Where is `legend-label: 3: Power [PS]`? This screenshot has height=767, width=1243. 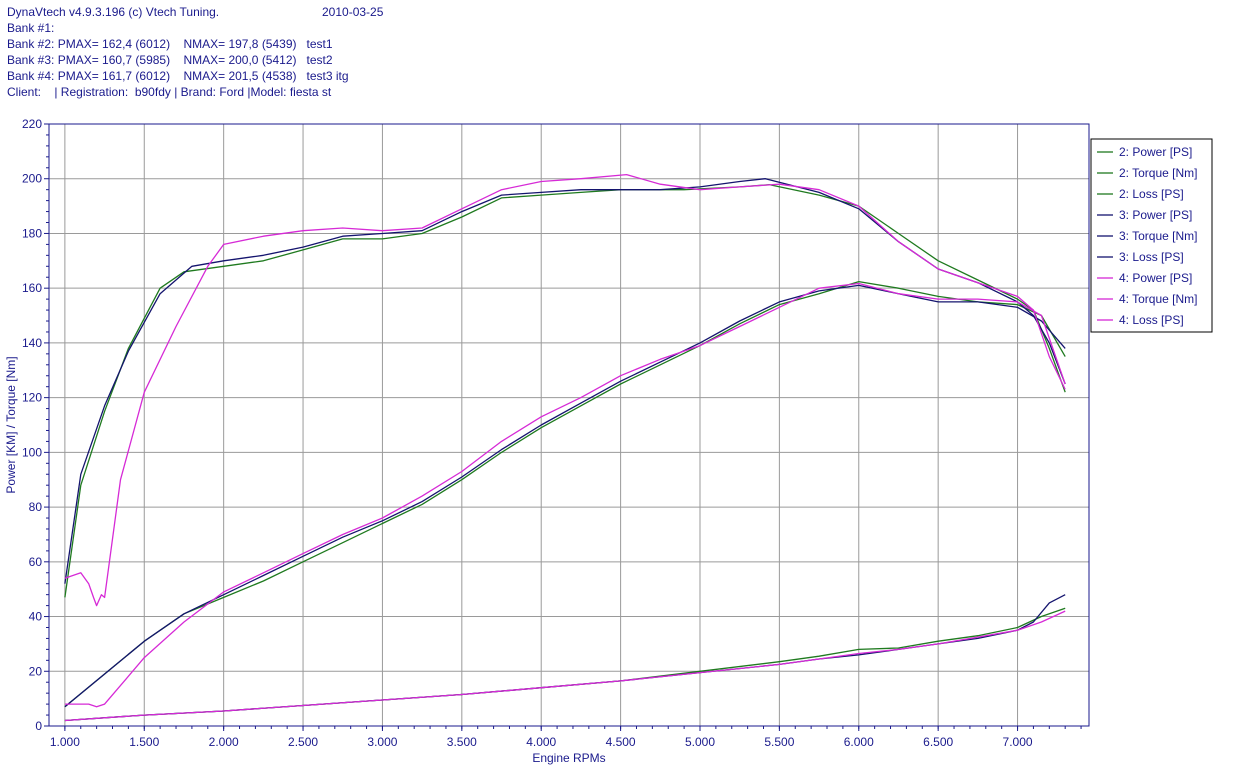
legend-label: 3: Power [PS] is located at coordinates (1155, 215).